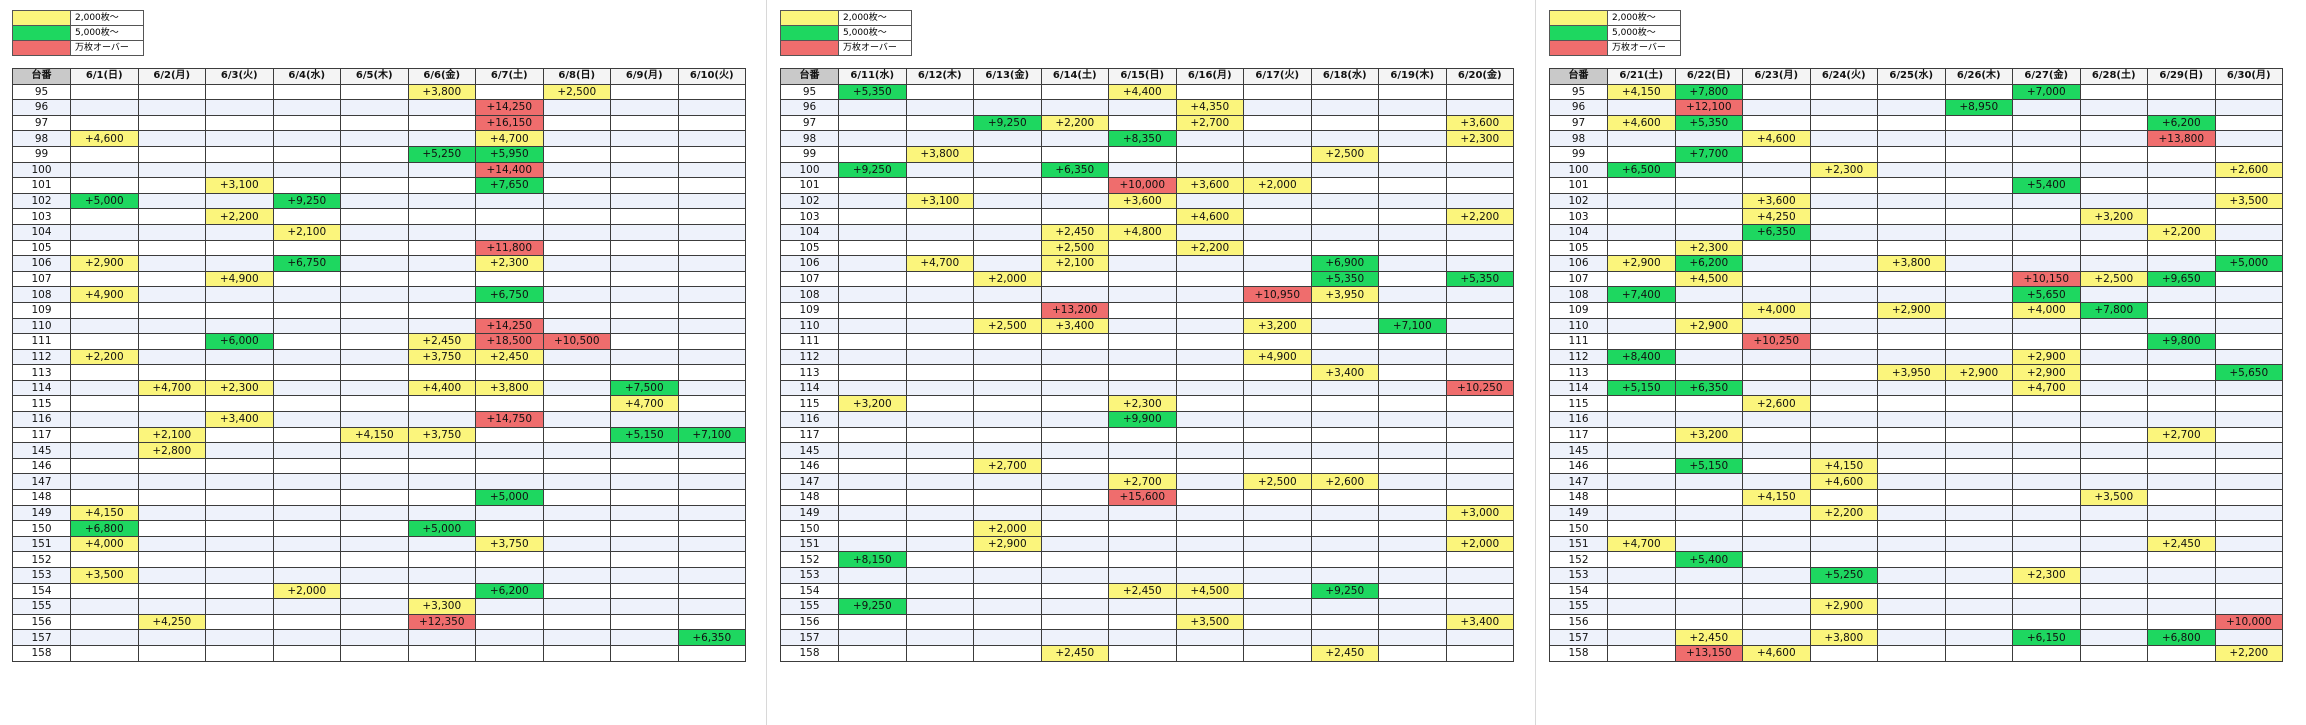 This screenshot has height=725, width=2306. What do you see at coordinates (509, 388) in the screenshot?
I see `payout-cell: +3,800` at bounding box center [509, 388].